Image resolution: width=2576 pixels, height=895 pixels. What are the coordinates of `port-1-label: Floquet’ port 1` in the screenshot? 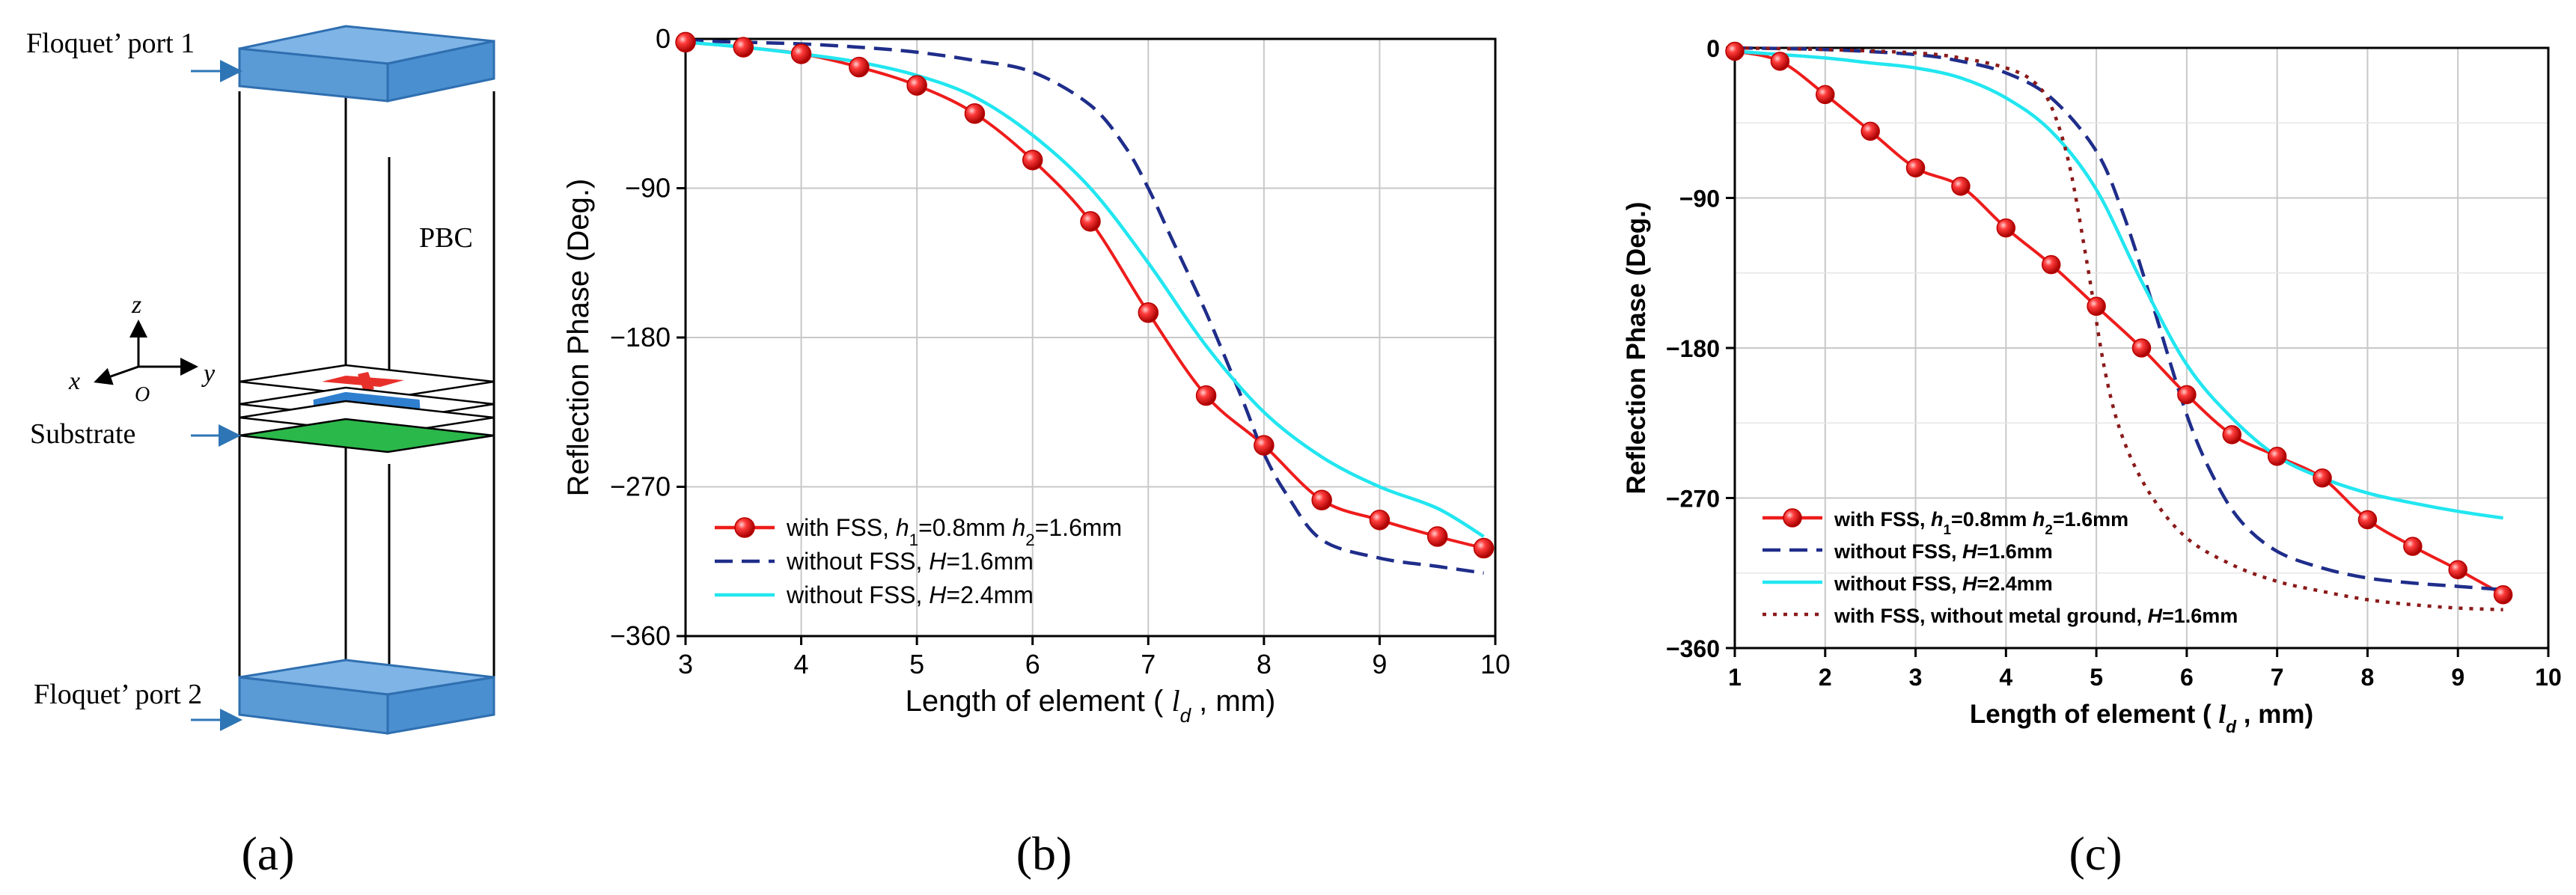 It's located at (111, 43).